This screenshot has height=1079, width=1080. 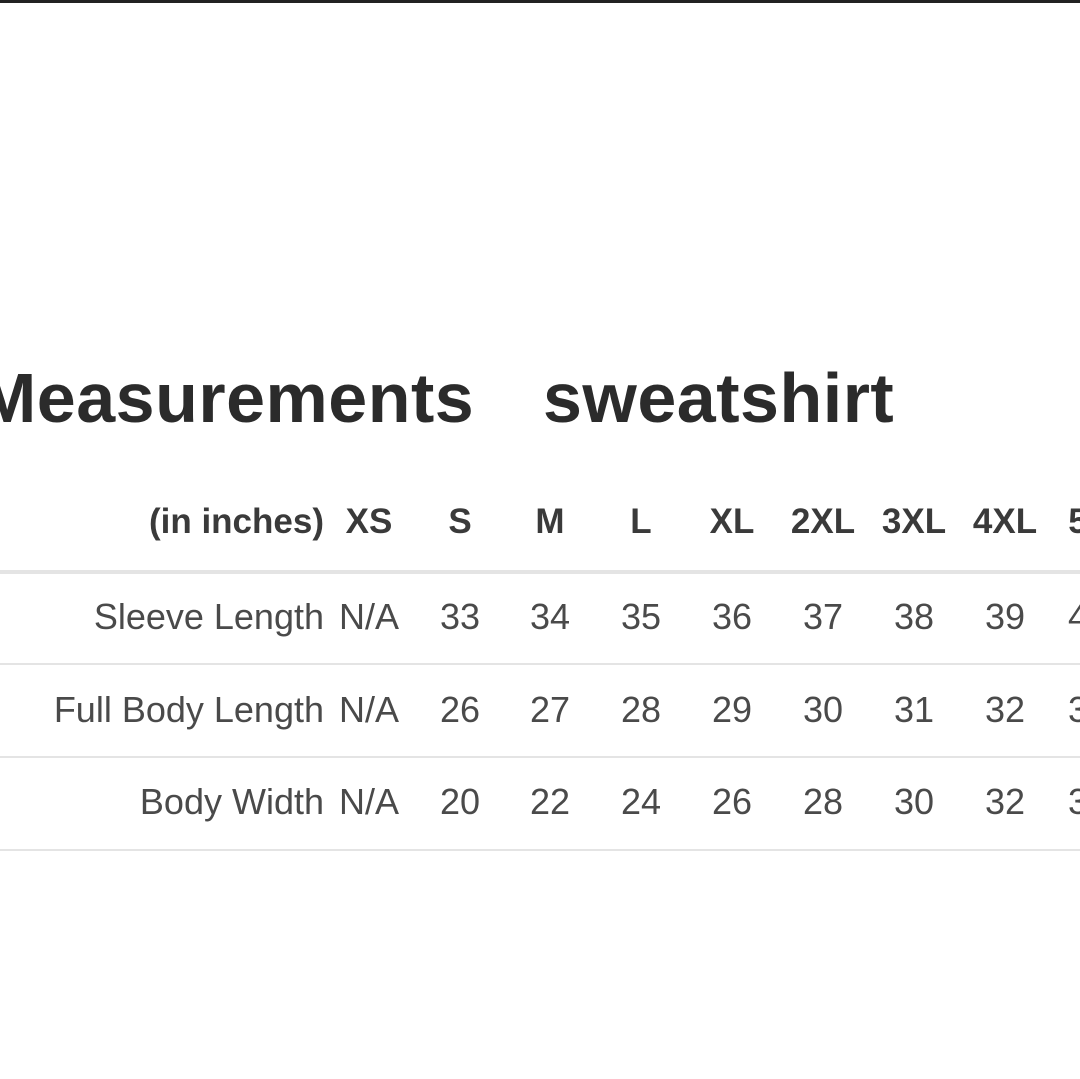 I want to click on table-cell: 36, so click(x=732, y=616).